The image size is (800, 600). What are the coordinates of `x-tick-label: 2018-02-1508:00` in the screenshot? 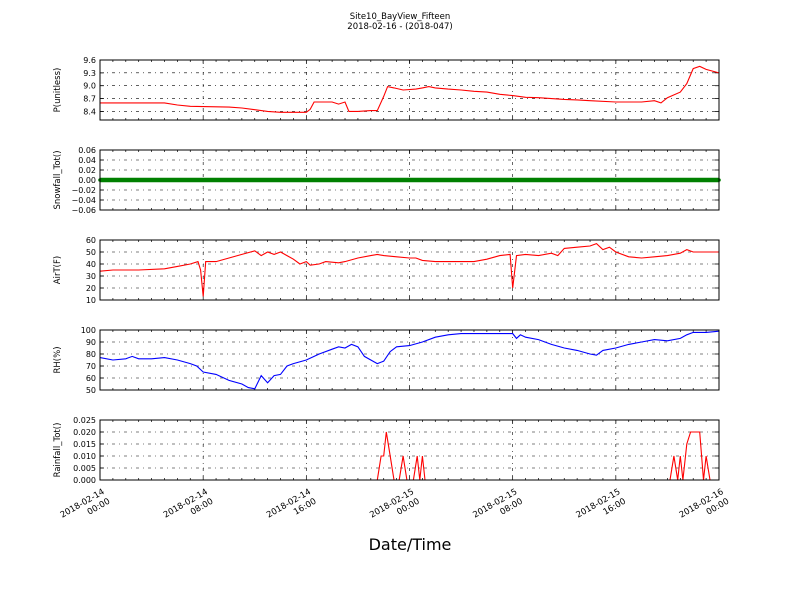 It's located at (497, 508).